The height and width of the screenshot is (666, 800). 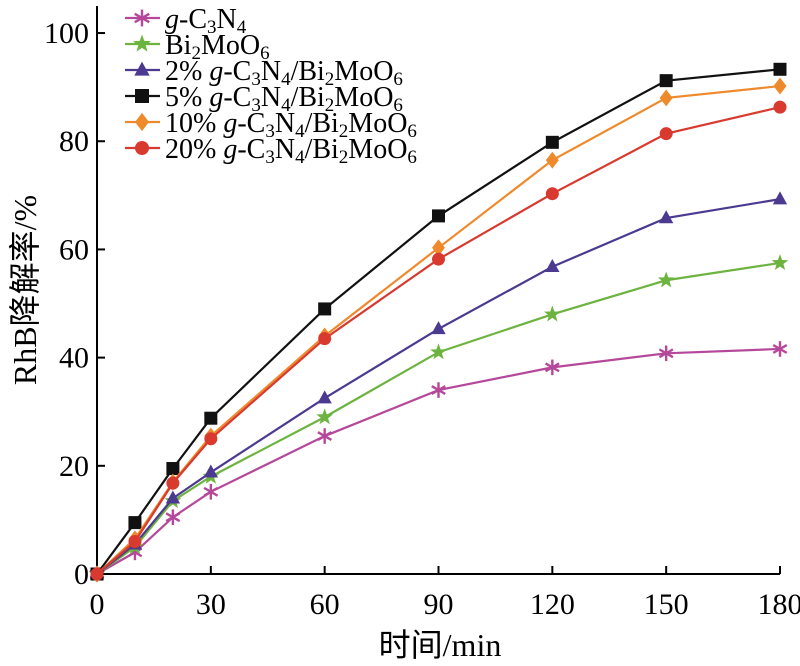 I want to click on x-tick-label: 150, so click(x=666, y=604).